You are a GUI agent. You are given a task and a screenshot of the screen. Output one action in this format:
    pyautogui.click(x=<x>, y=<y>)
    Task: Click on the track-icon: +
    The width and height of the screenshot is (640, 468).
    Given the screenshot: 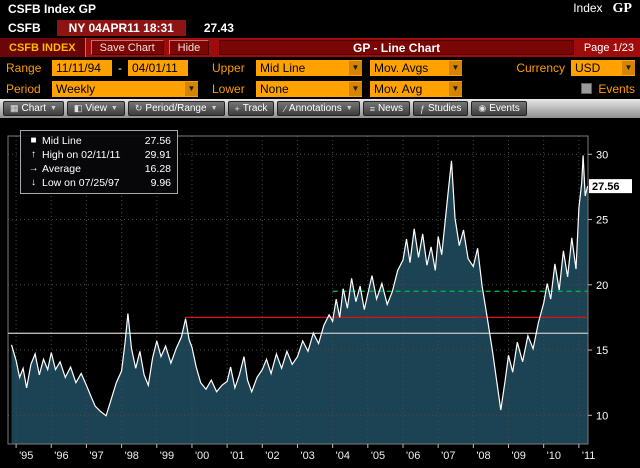 What is the action you would take?
    pyautogui.click(x=237, y=108)
    